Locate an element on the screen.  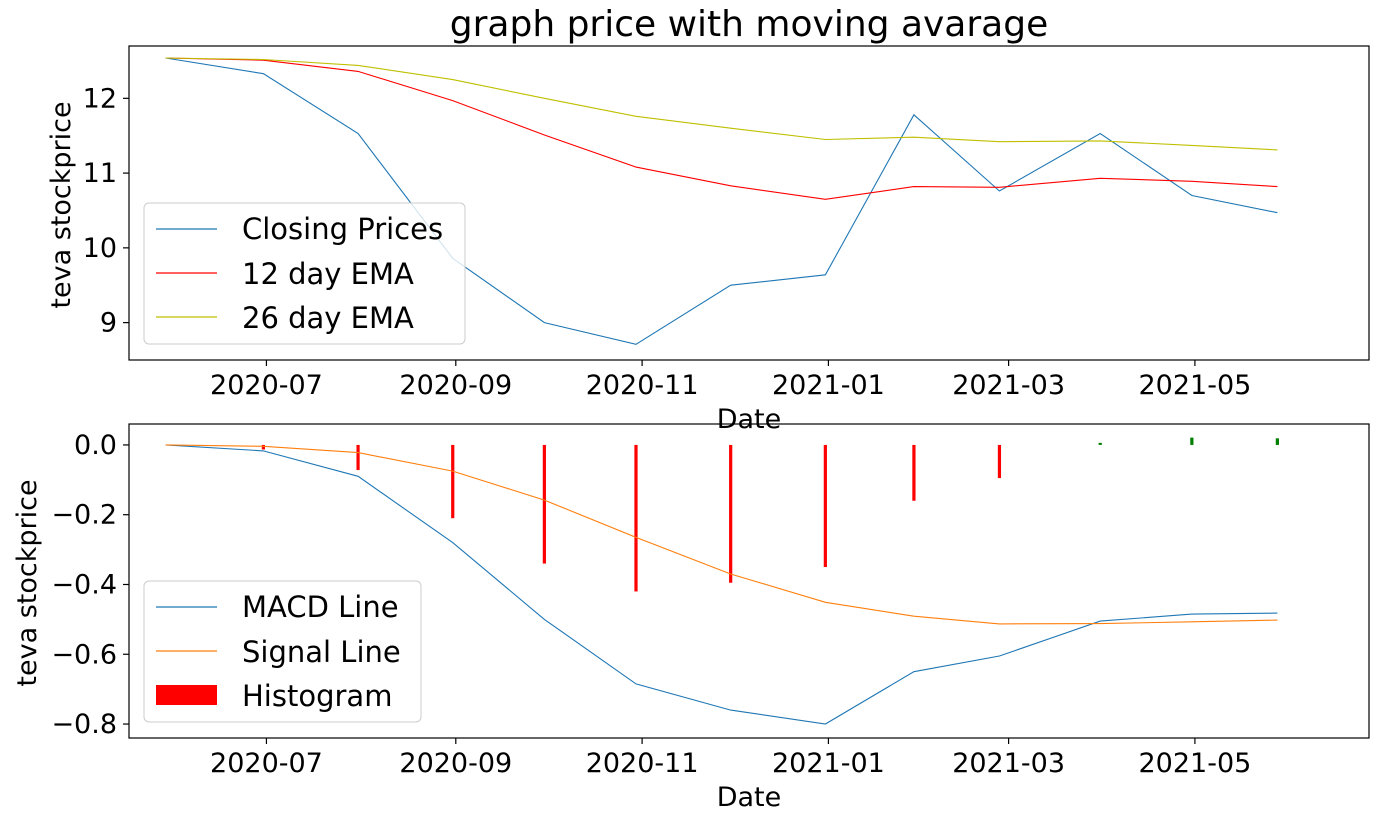
chart-title: graph price with moving avarage is located at coordinates (749, 24).